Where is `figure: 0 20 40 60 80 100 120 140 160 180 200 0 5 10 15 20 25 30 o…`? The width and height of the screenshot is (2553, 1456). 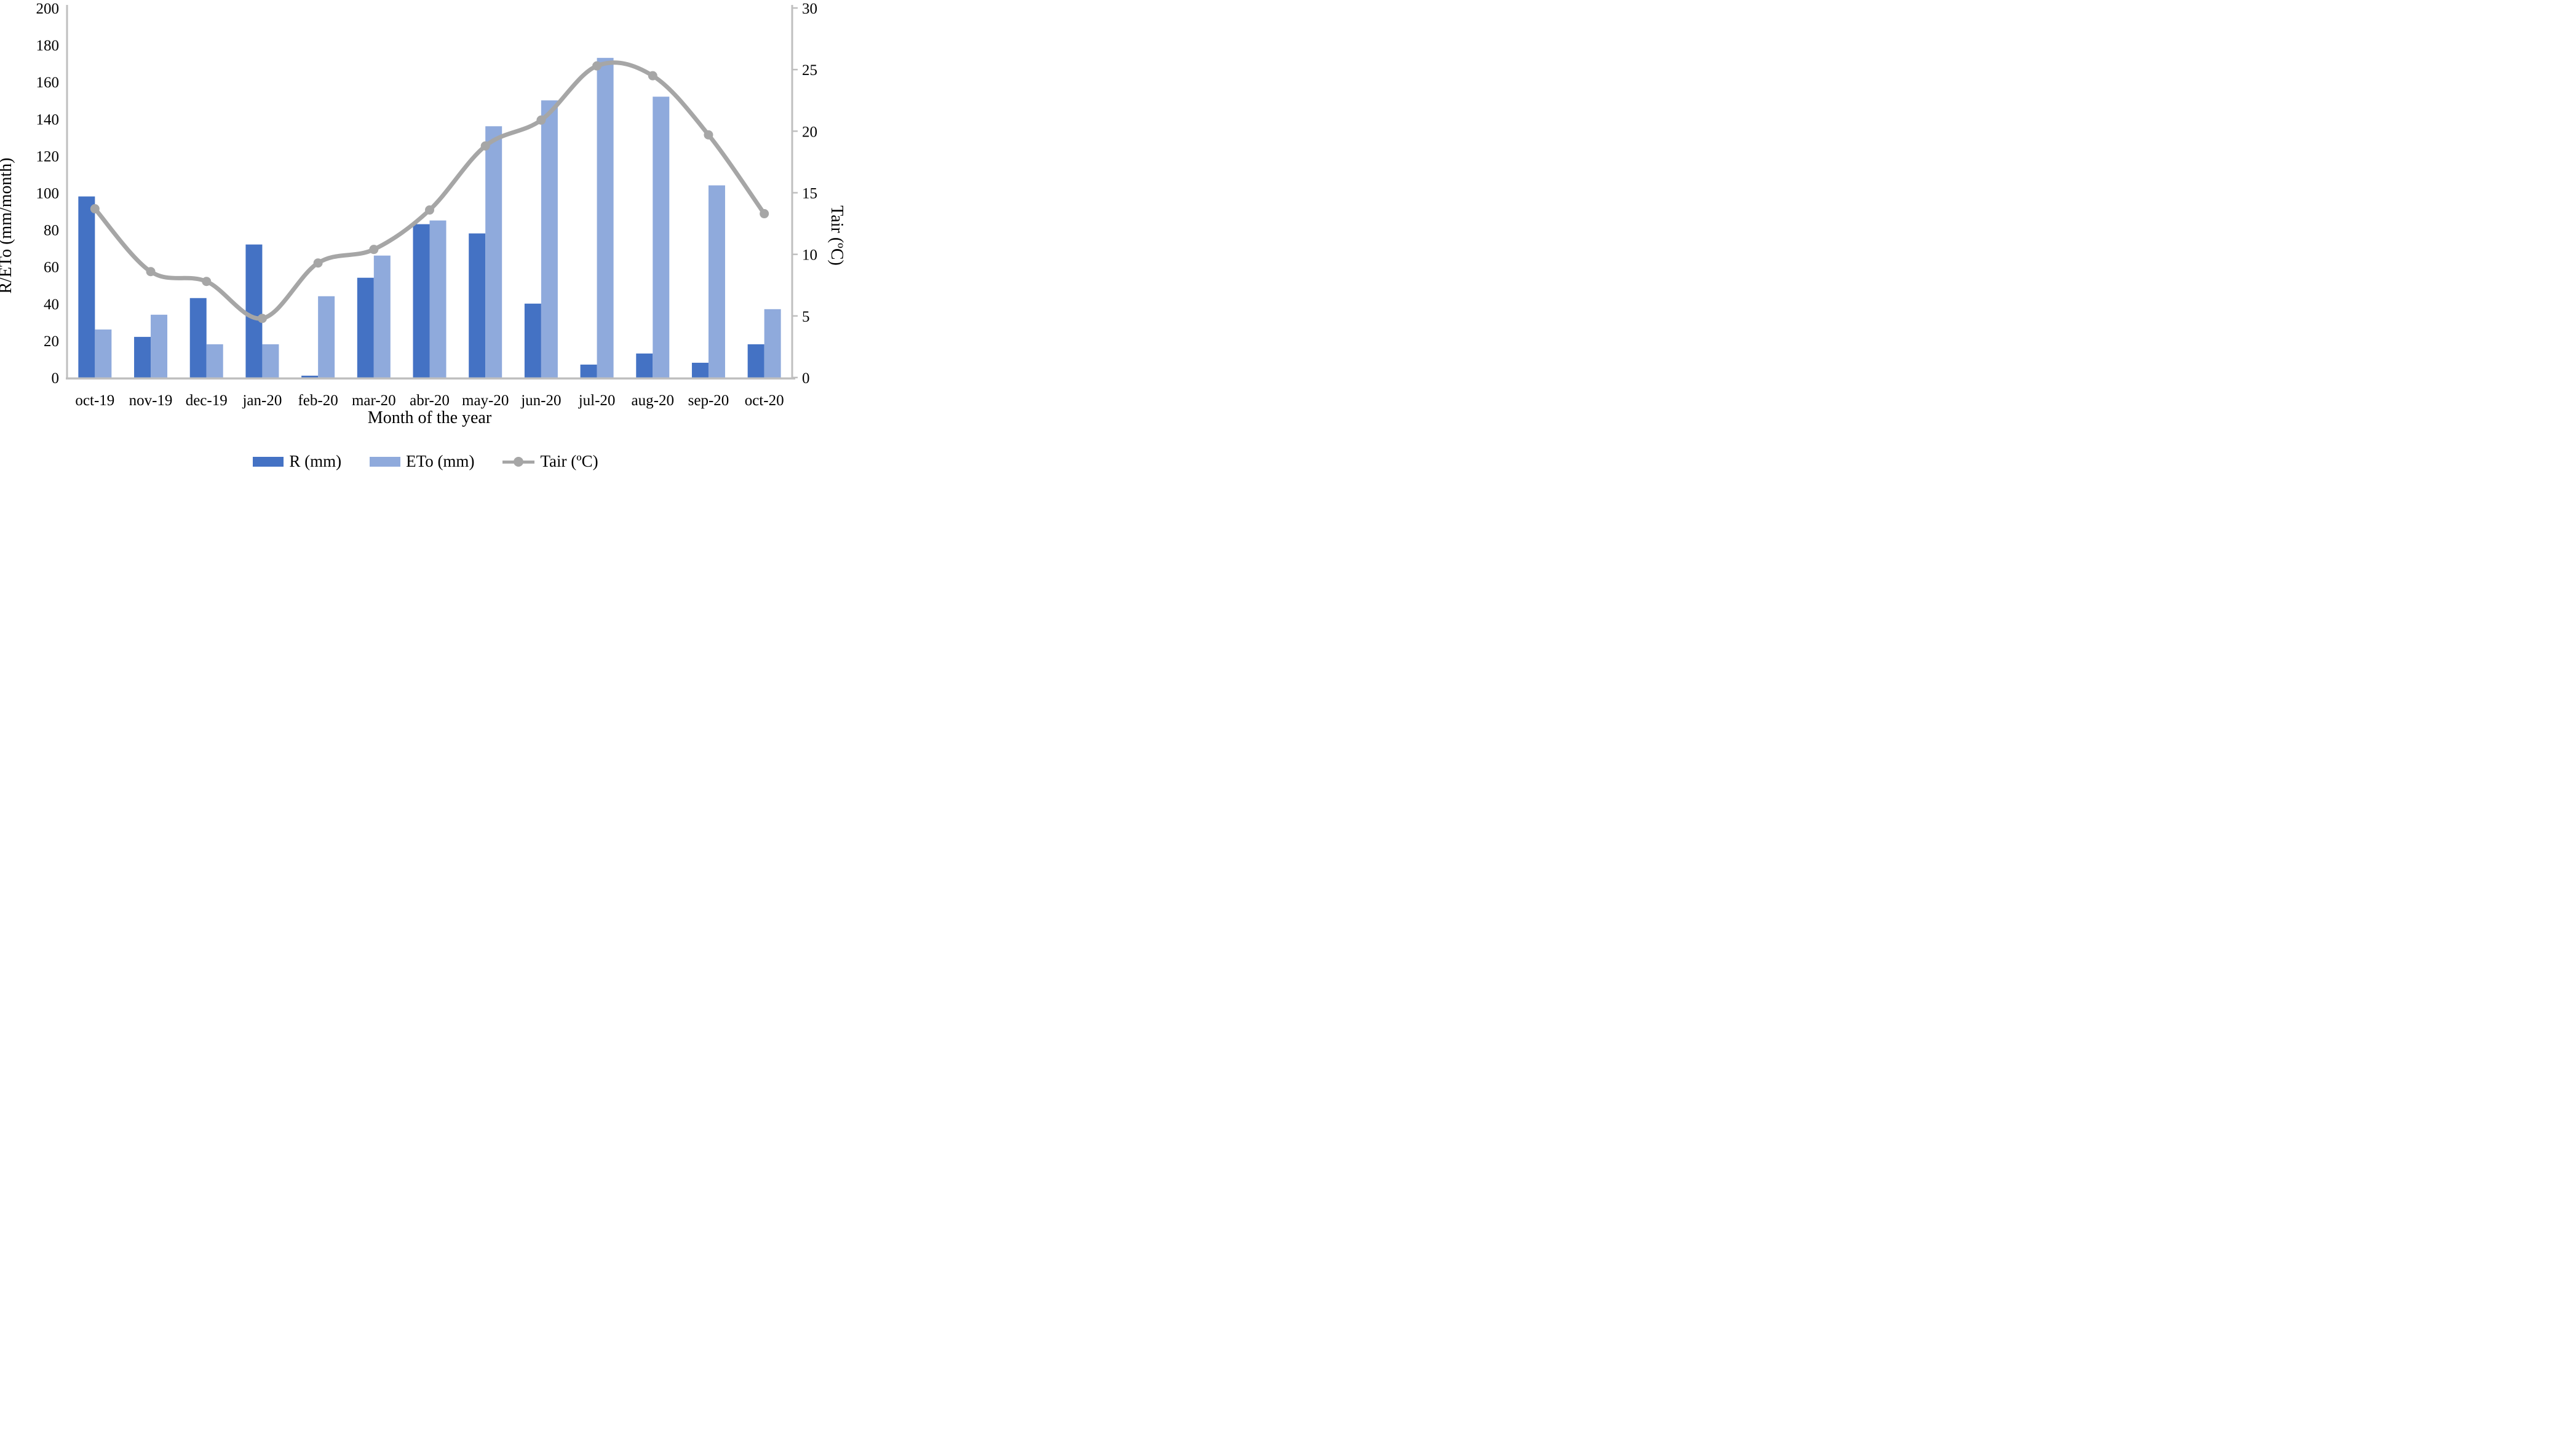 figure: 0 20 40 60 80 100 120 140 160 180 200 0 5 10 15 20 25 30 o… is located at coordinates (425, 243).